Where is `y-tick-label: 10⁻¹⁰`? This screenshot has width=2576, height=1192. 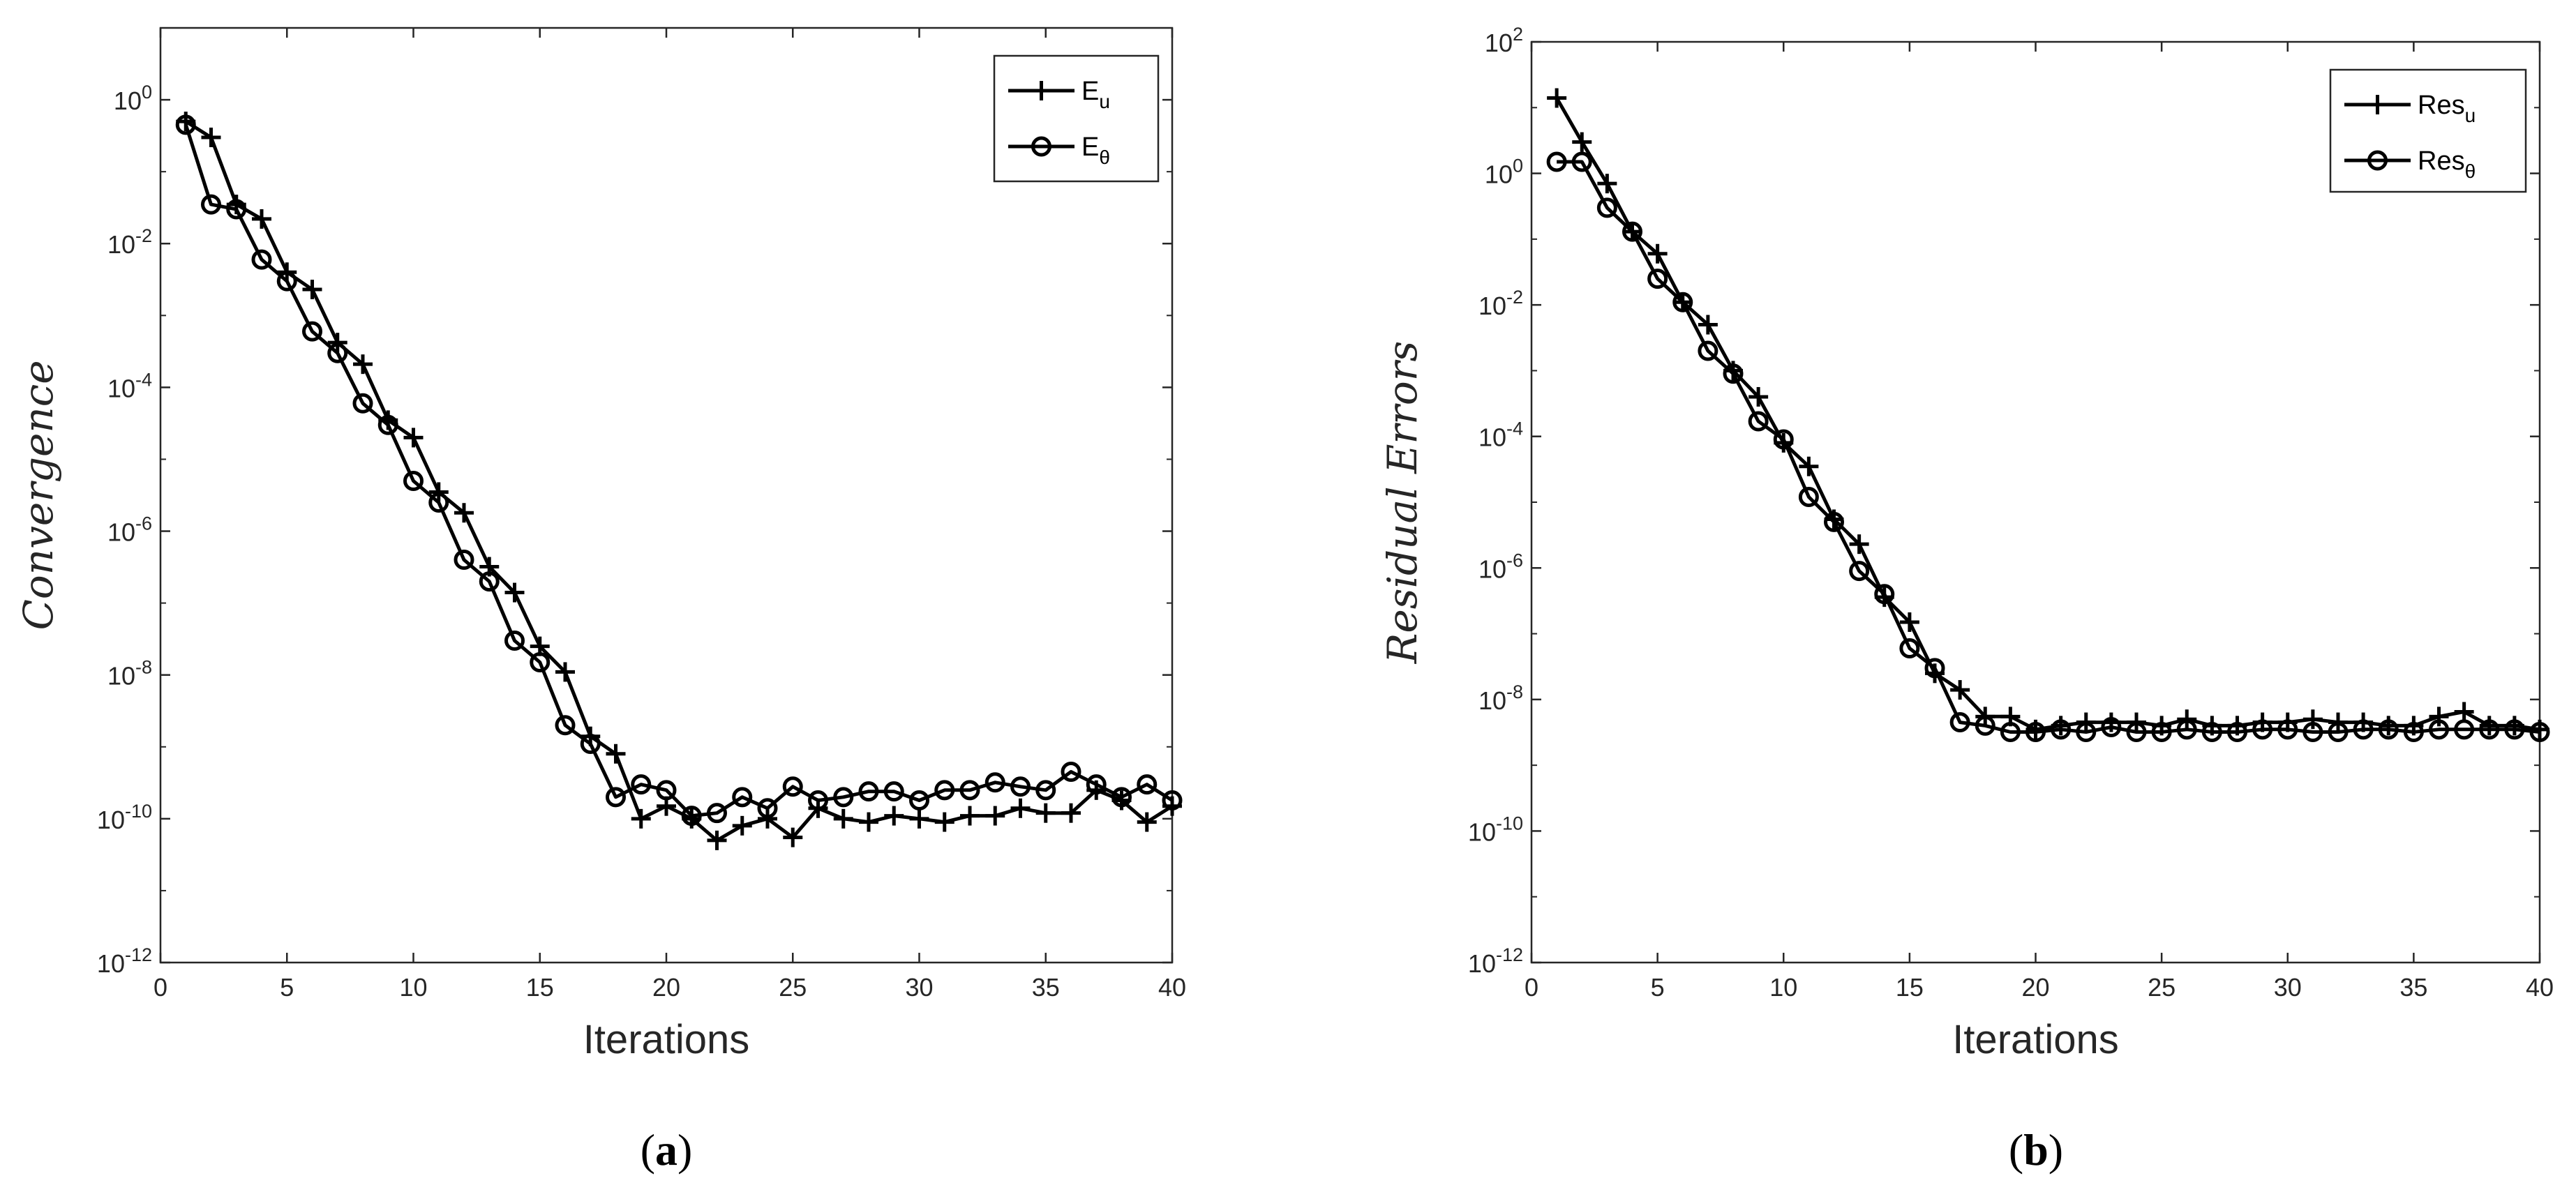
y-tick-label: 10⁻¹⁰ is located at coordinates (124, 817).